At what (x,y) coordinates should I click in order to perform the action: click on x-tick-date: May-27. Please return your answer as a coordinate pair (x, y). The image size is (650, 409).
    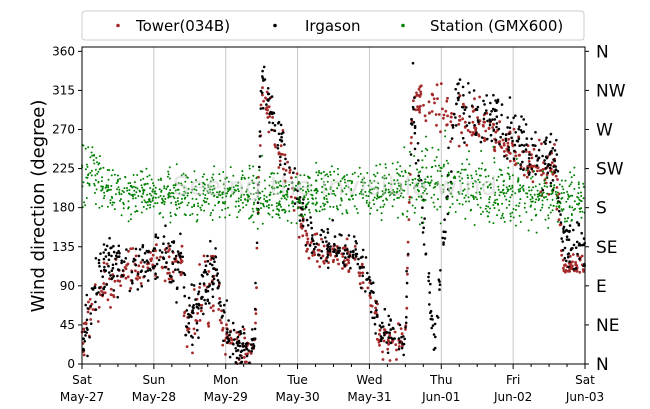
    Looking at the image, I should click on (82, 397).